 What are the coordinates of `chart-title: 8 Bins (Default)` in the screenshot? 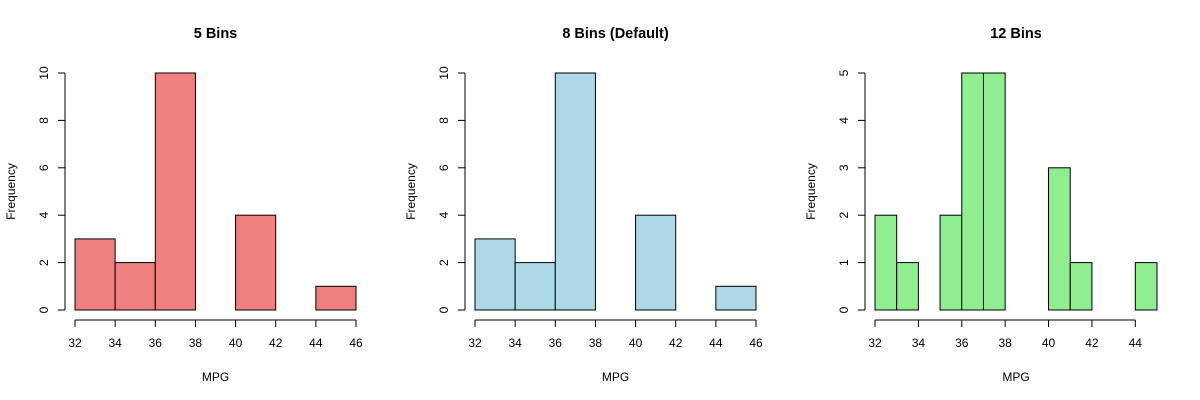 It's located at (615, 34).